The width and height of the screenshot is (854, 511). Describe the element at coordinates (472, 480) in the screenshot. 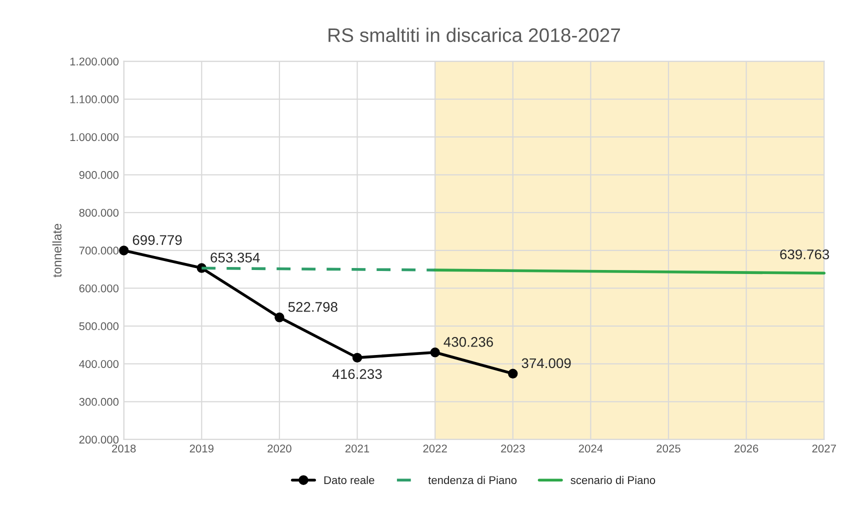

I see `legend-label: tendenza di Piano` at that location.